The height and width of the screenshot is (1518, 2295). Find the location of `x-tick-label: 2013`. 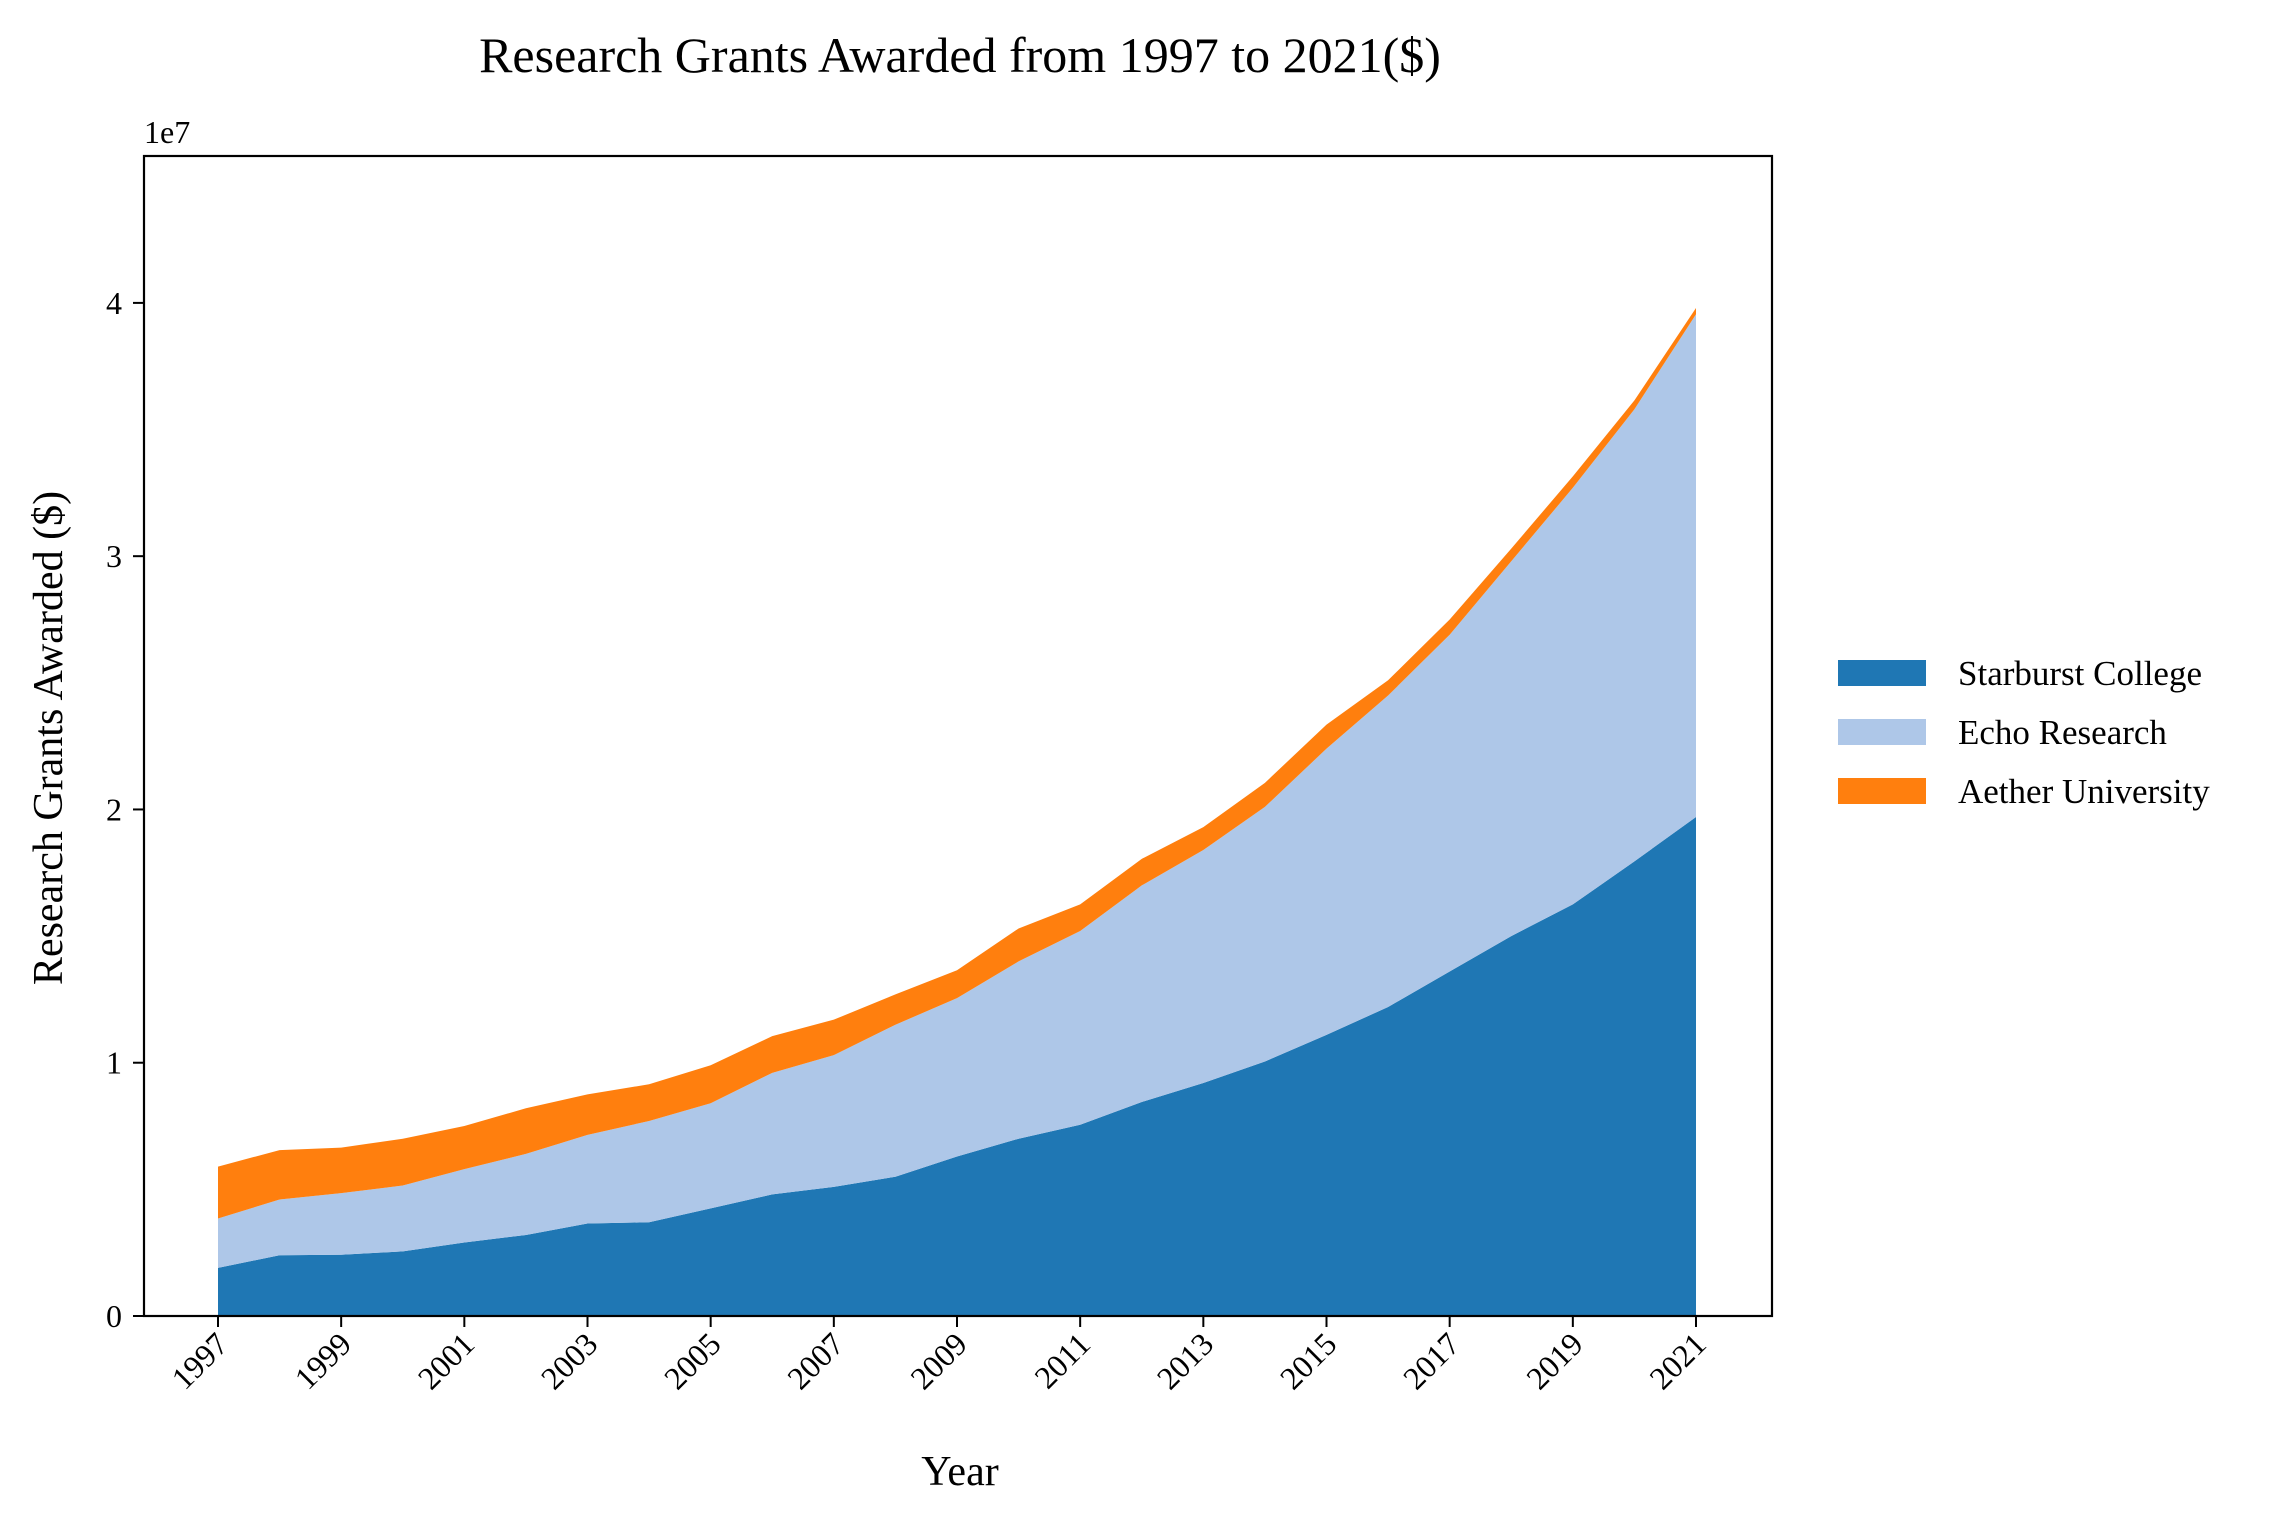

x-tick-label: 2013 is located at coordinates (1185, 1360).